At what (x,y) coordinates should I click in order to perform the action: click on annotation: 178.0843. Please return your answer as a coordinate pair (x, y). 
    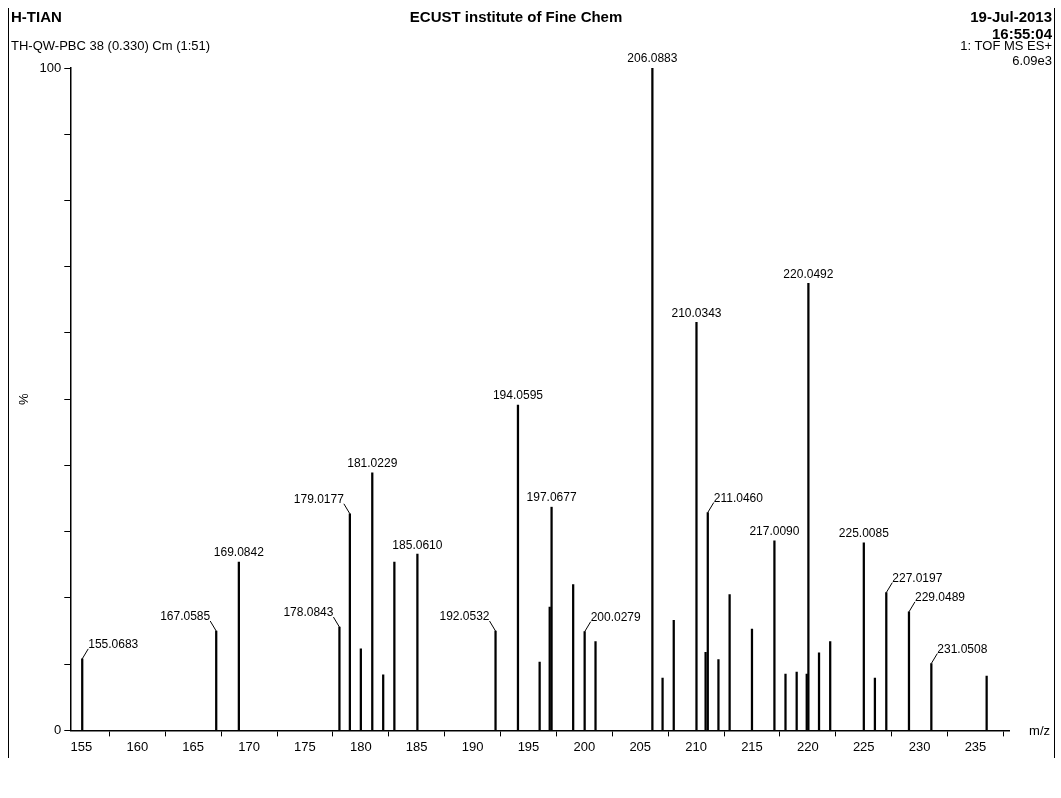
    Looking at the image, I should click on (308, 612).